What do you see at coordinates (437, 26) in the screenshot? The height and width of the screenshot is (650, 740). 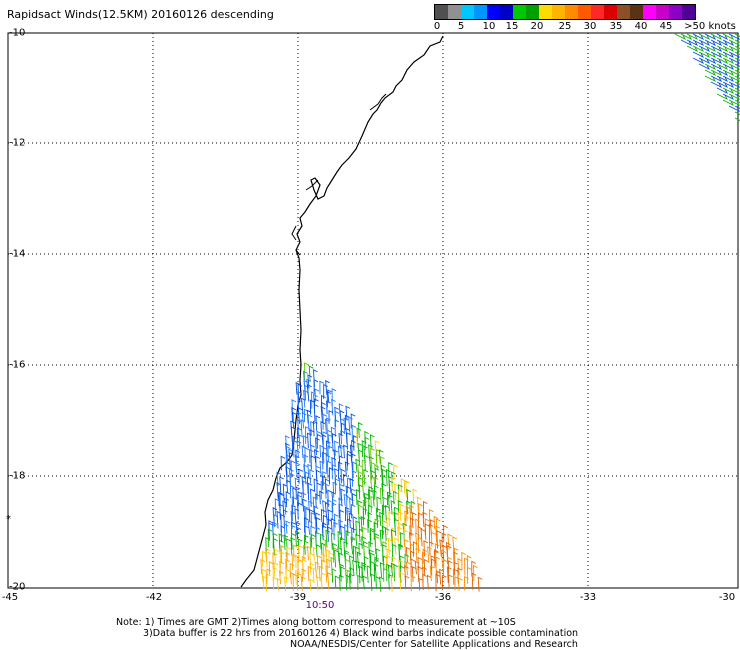 I see `legend-label: 0` at bounding box center [437, 26].